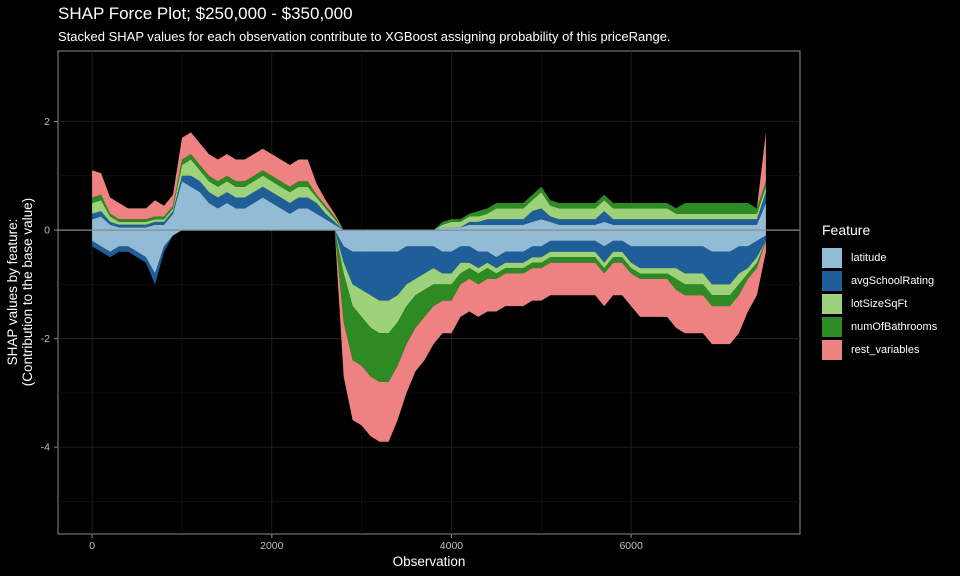 This screenshot has width=960, height=576. Describe the element at coordinates (45, 339) in the screenshot. I see `y-tick-label: -2` at that location.